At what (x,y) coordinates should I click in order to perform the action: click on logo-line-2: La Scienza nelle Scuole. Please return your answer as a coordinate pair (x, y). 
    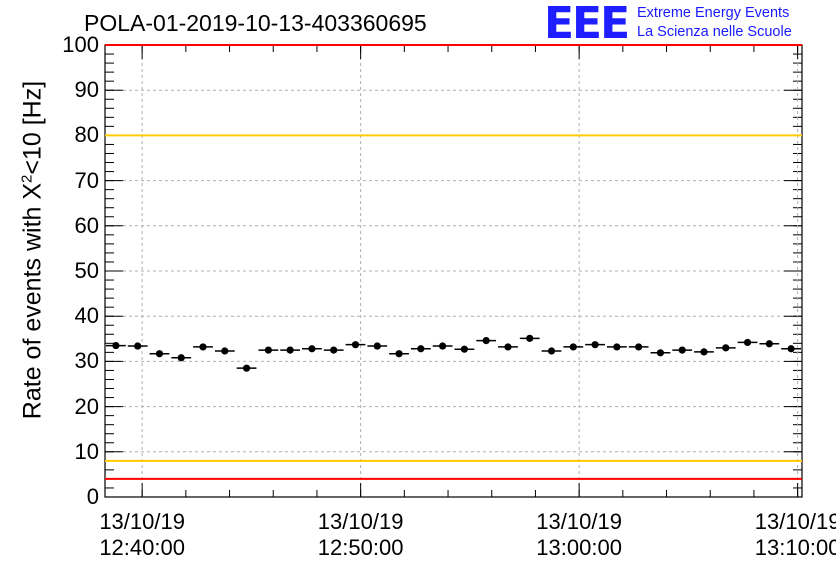
    Looking at the image, I should click on (714, 32).